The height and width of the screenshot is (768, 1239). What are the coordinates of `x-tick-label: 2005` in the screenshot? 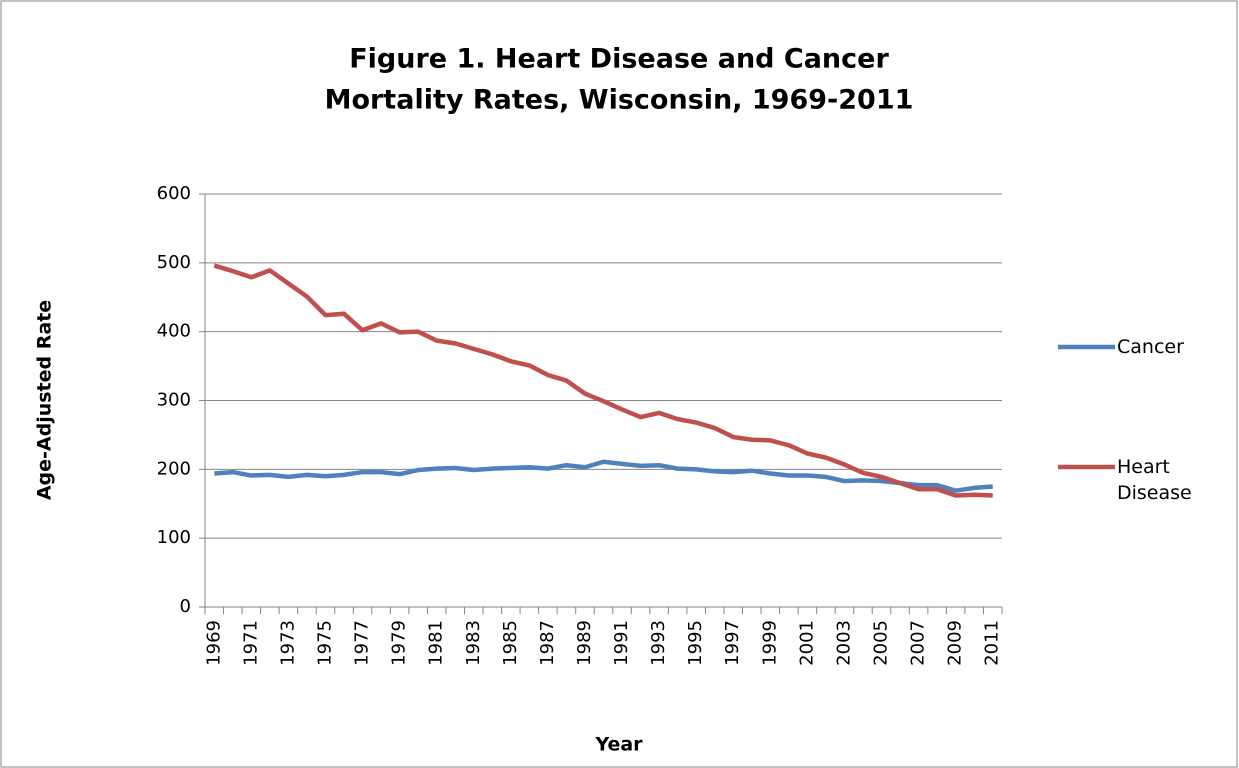 It's located at (881, 643).